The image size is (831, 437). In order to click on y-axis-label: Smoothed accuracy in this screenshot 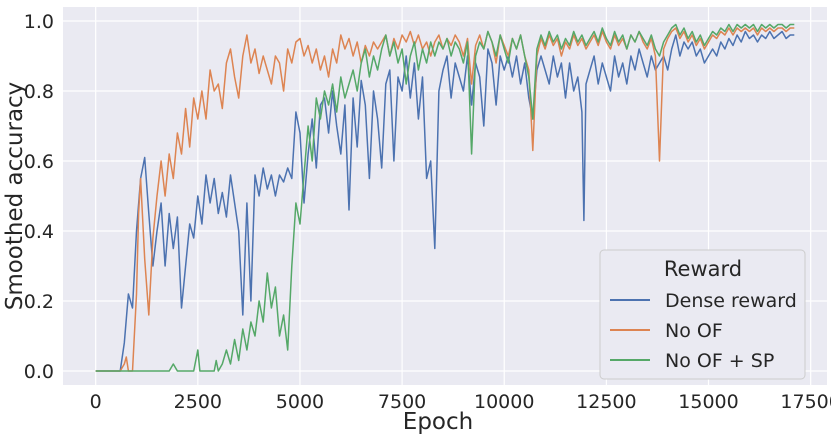, I will do `click(15, 196)`.